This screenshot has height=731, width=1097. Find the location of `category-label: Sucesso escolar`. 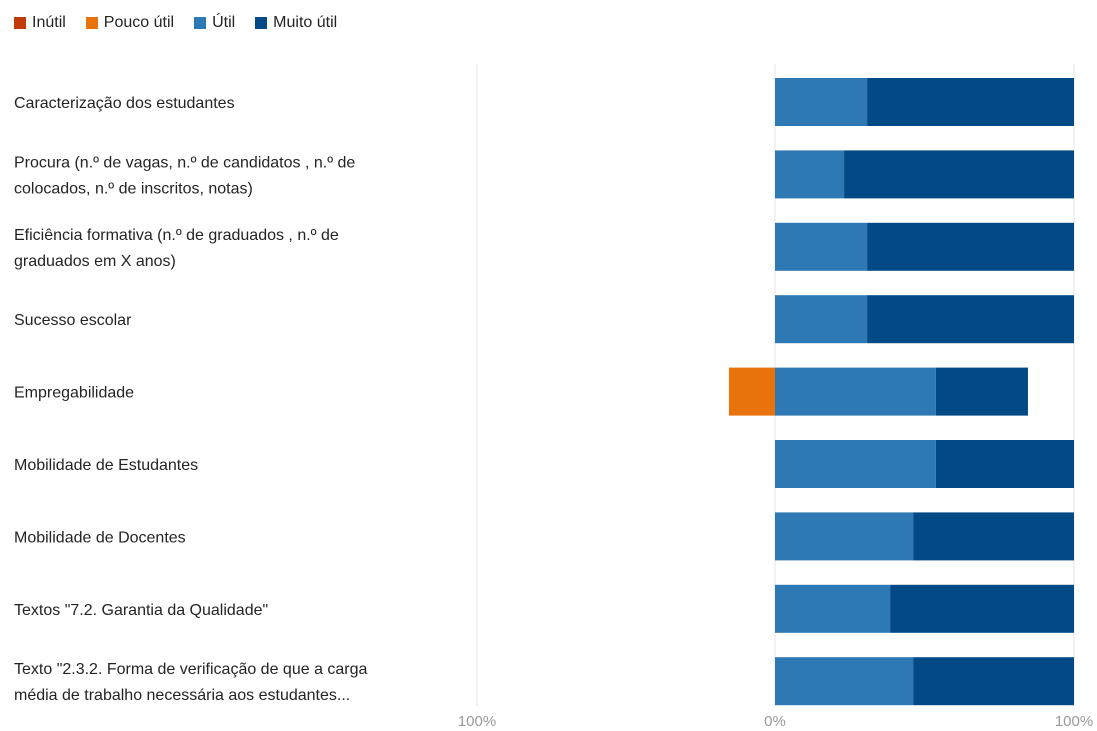

category-label: Sucesso escolar is located at coordinates (73, 320).